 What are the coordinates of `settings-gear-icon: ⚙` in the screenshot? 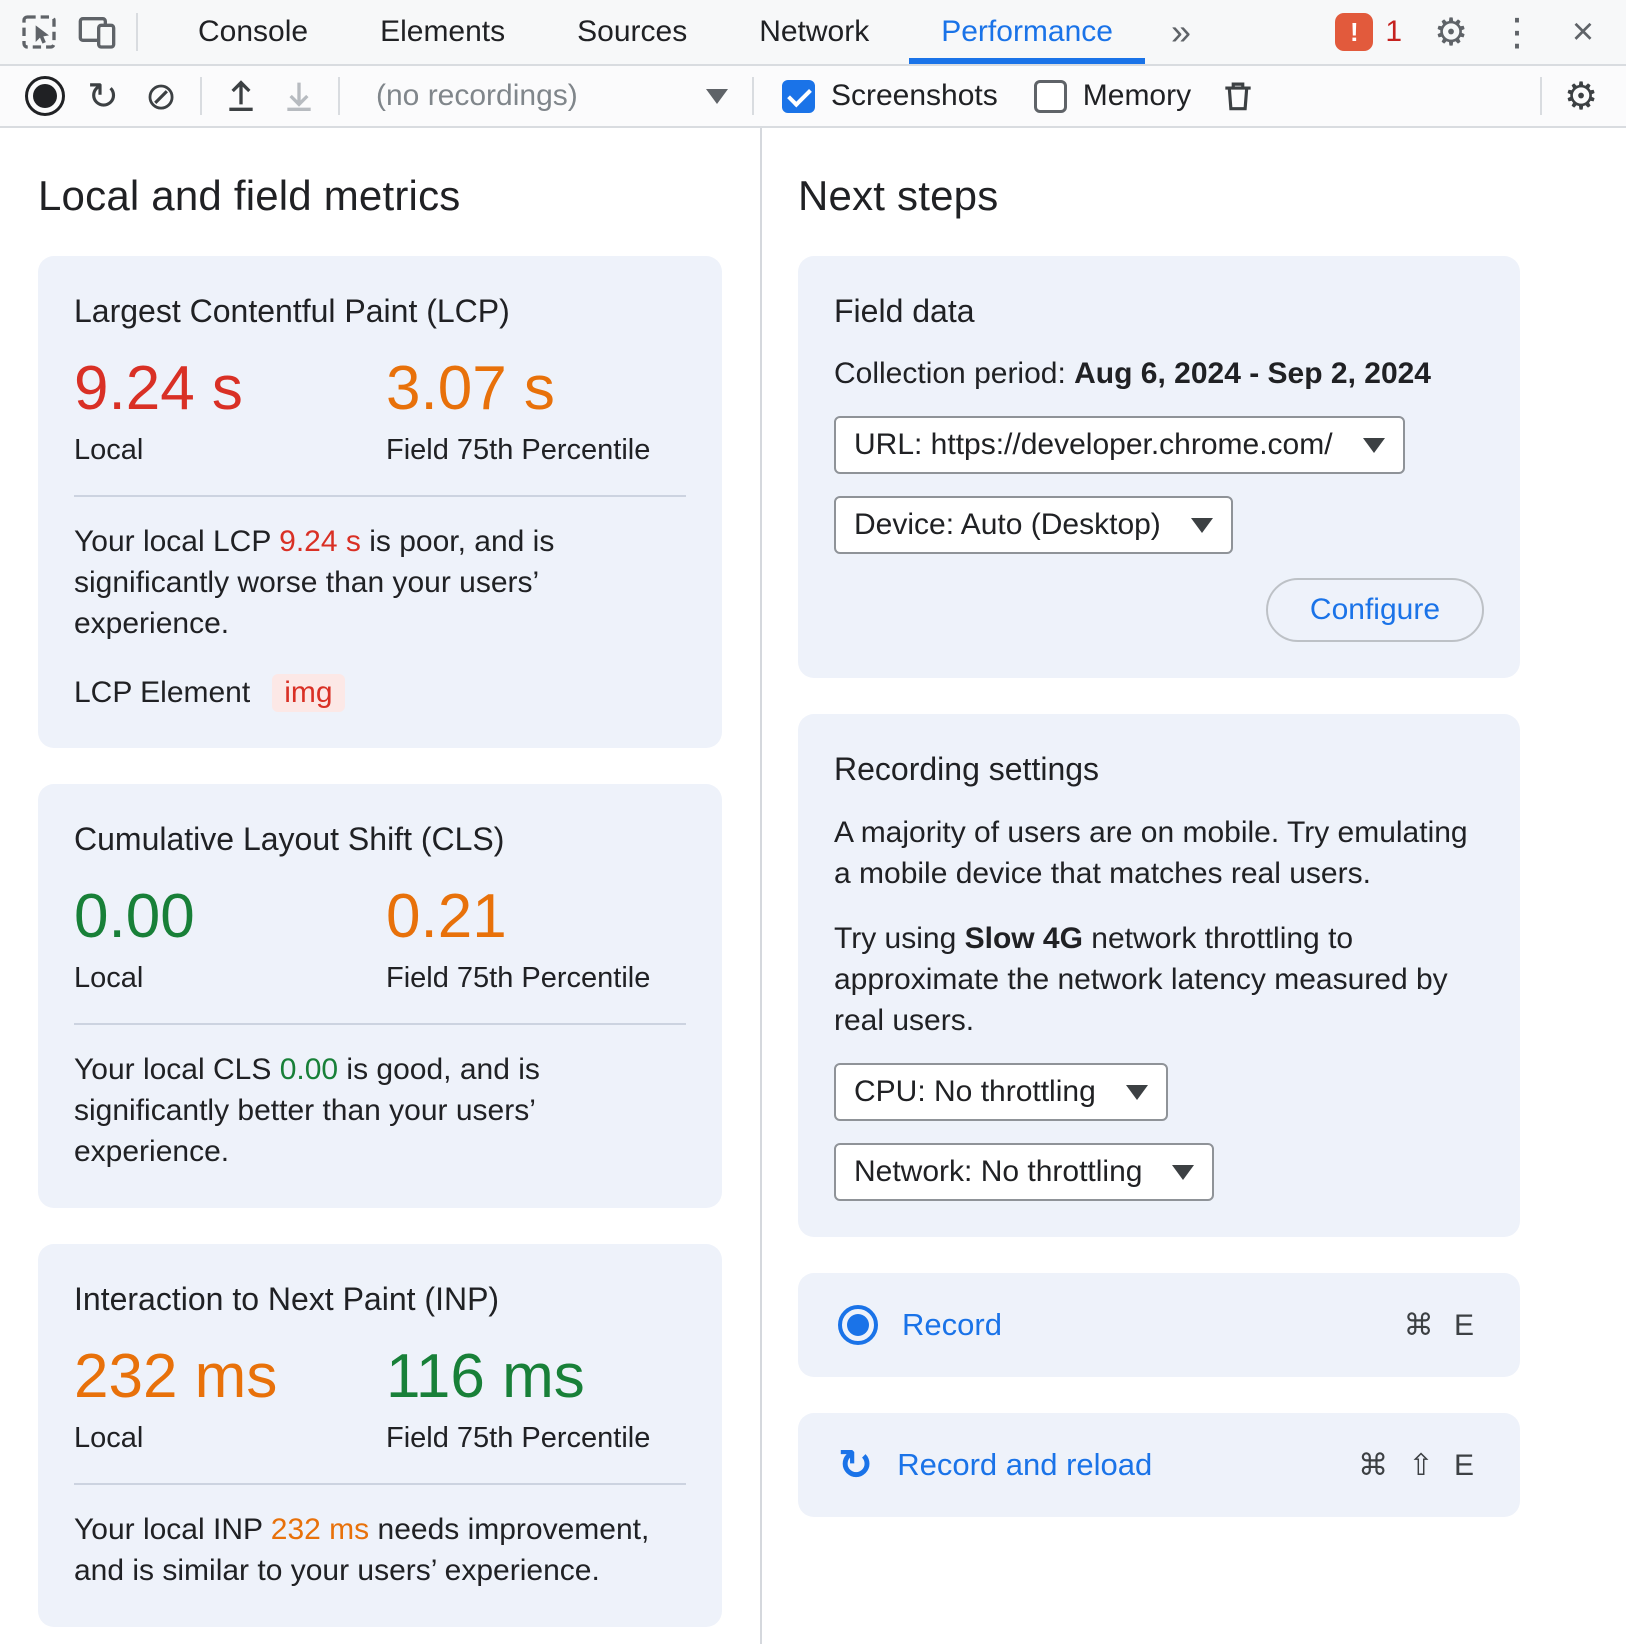 It's located at (1451, 32).